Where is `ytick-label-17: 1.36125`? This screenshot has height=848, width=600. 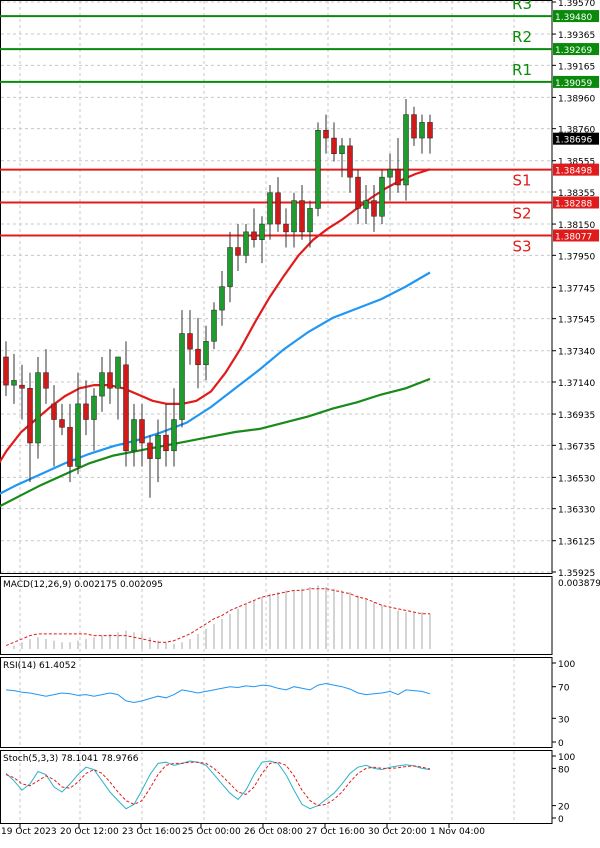 ytick-label-17: 1.36125 is located at coordinates (576, 543).